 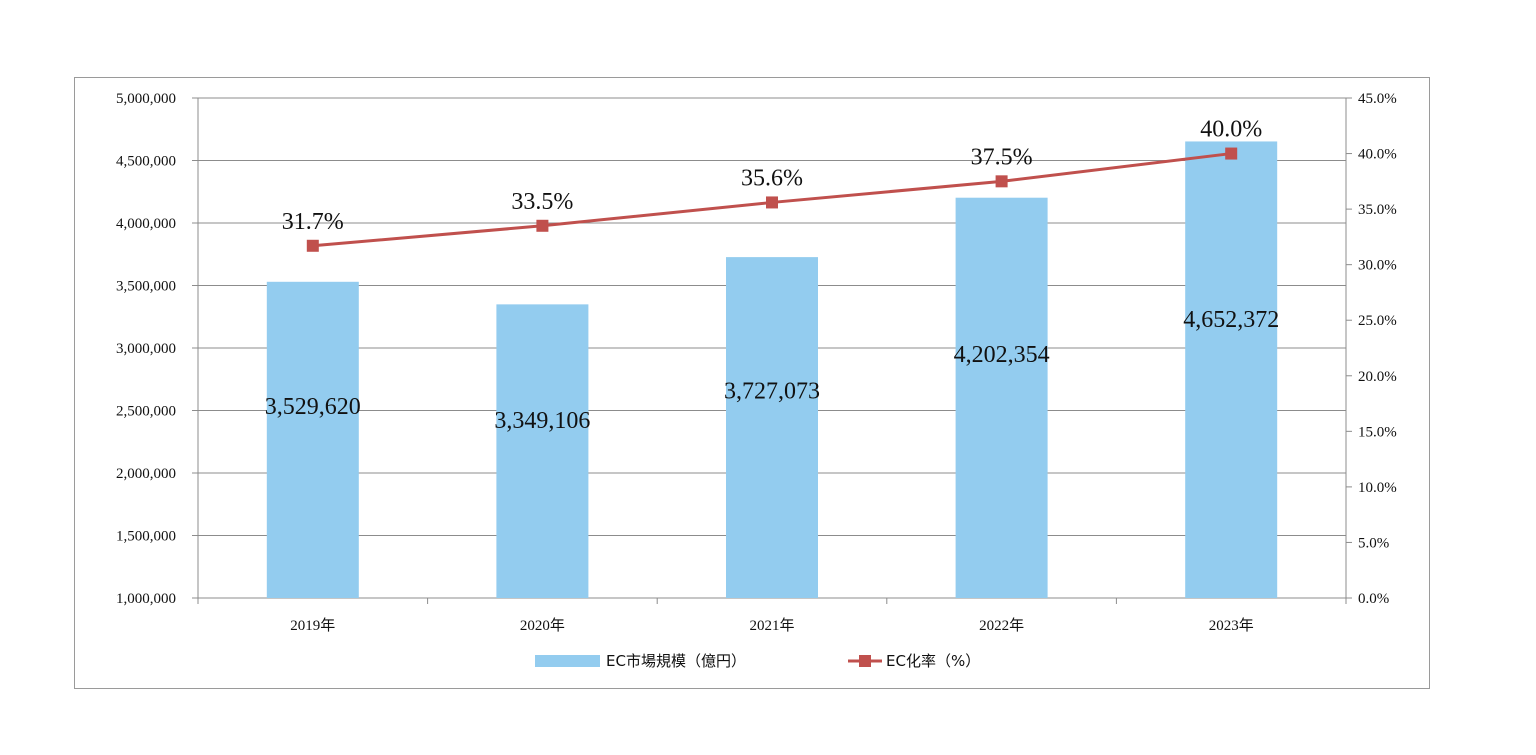 What do you see at coordinates (146, 349) in the screenshot?
I see `left-axis-tick-label: 3,000,000` at bounding box center [146, 349].